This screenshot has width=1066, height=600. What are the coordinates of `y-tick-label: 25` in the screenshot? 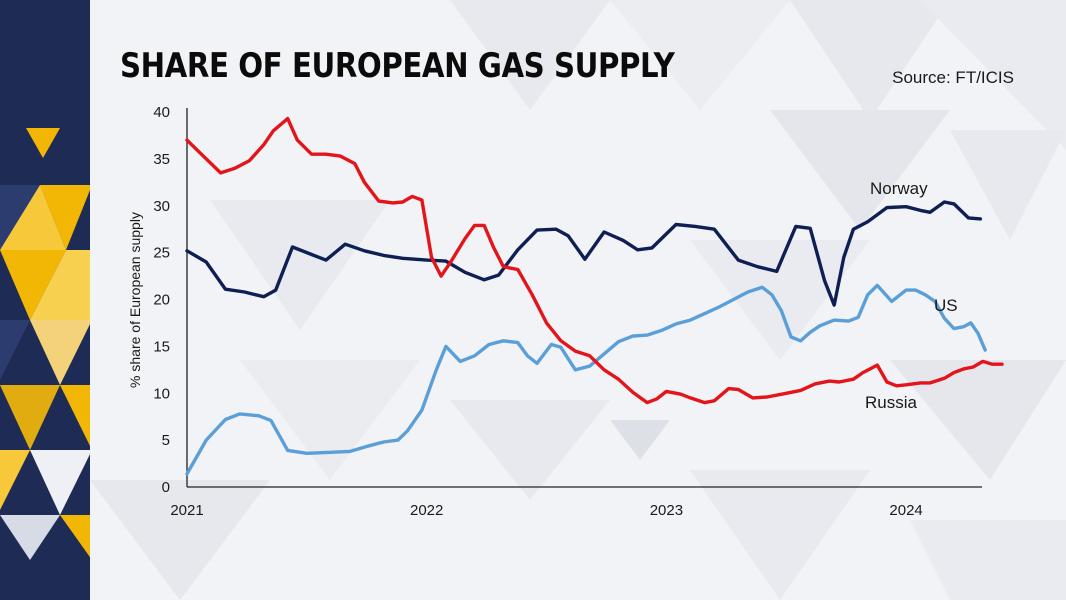 It's located at (161, 253).